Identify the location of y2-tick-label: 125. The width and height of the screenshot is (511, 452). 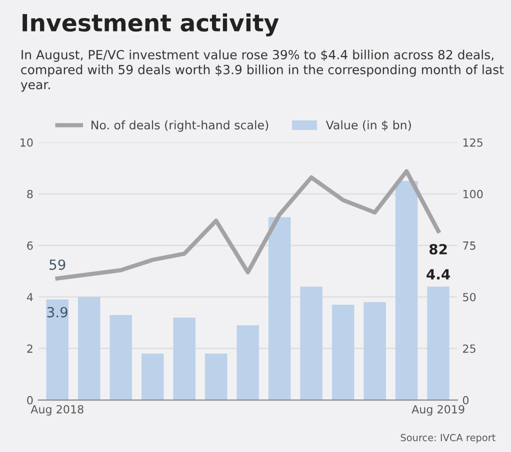
(472, 142).